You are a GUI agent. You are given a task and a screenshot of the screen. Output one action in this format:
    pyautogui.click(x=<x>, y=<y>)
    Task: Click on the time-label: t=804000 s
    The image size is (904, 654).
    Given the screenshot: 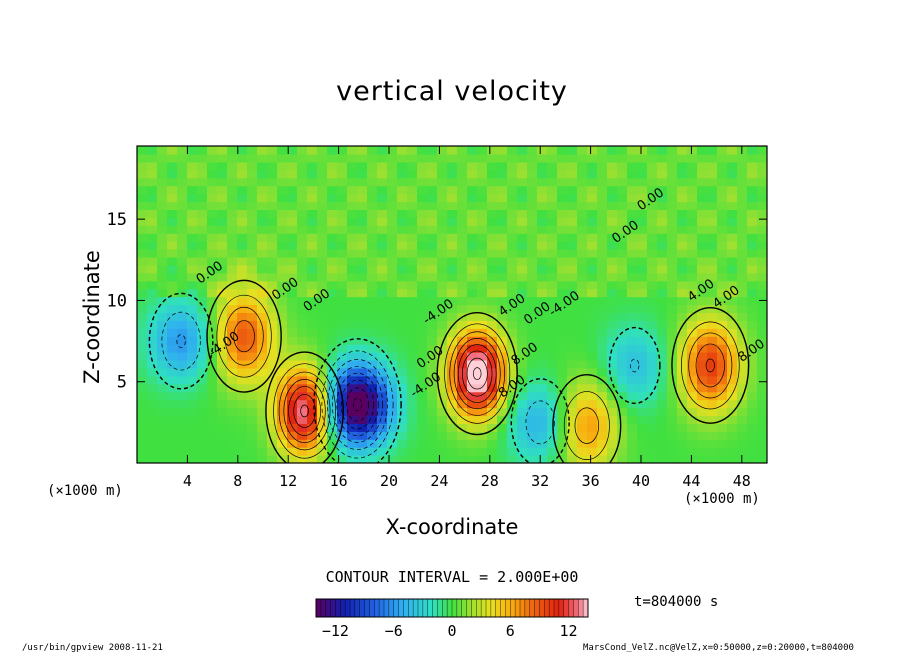 What is the action you would take?
    pyautogui.click(x=676, y=602)
    